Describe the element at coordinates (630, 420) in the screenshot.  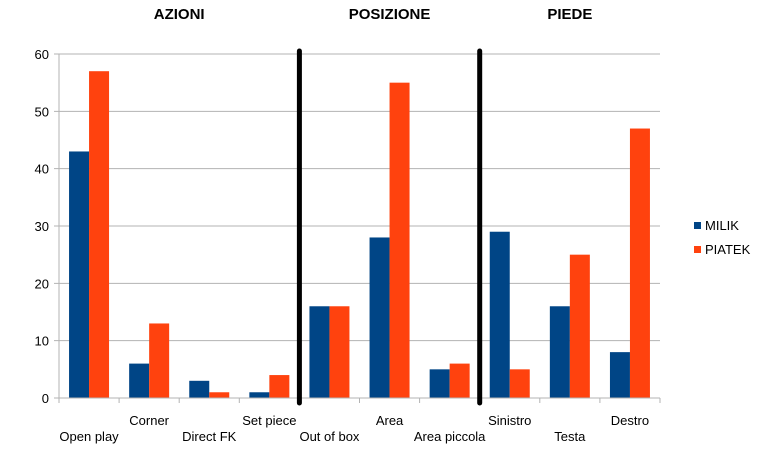
I see `x-category-label: Destro` at that location.